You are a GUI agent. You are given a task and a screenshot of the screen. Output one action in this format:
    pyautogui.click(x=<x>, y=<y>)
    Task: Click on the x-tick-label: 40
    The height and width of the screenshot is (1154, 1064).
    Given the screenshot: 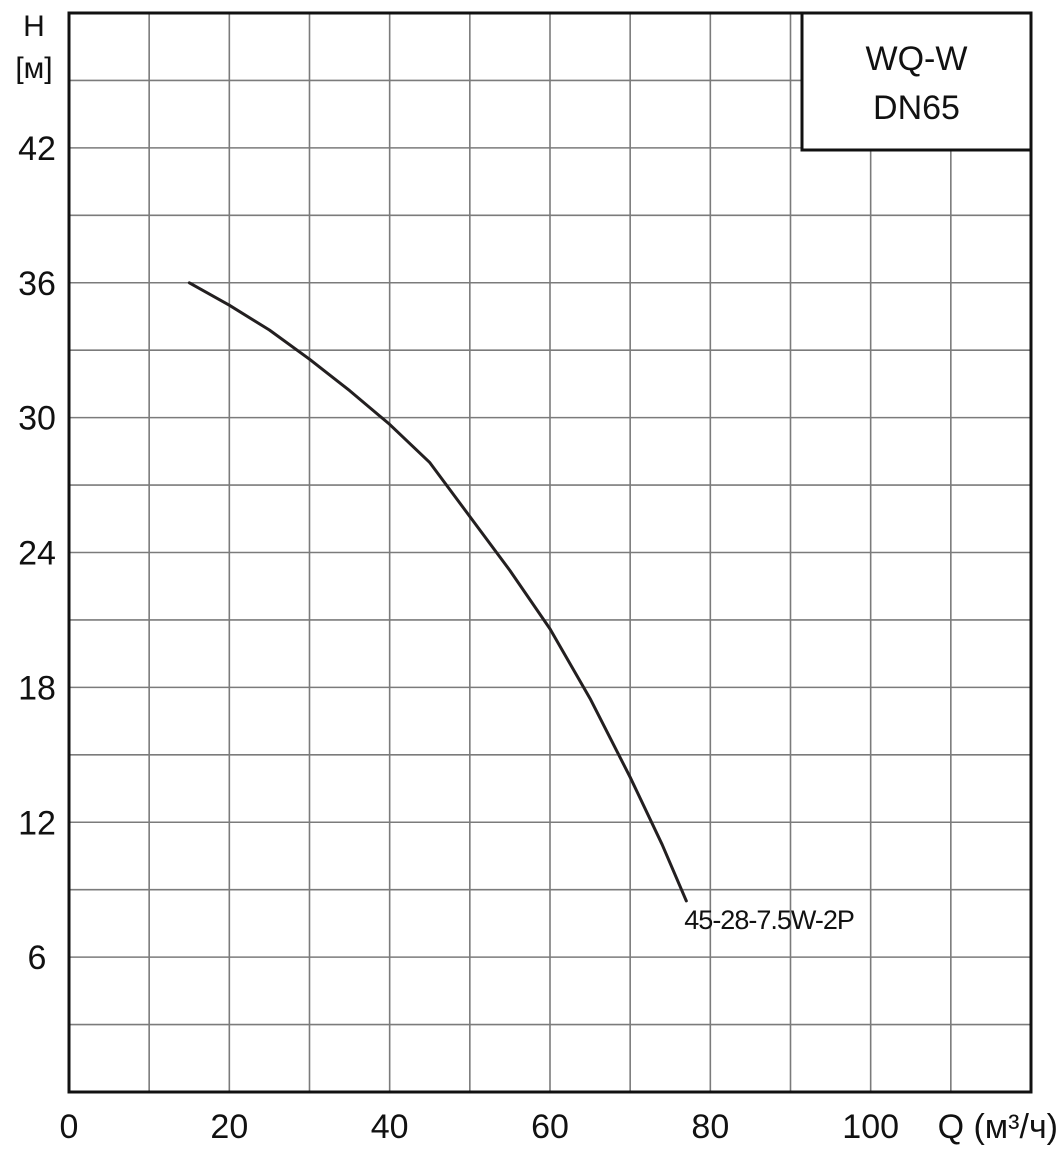 What is the action you would take?
    pyautogui.click(x=390, y=1127)
    